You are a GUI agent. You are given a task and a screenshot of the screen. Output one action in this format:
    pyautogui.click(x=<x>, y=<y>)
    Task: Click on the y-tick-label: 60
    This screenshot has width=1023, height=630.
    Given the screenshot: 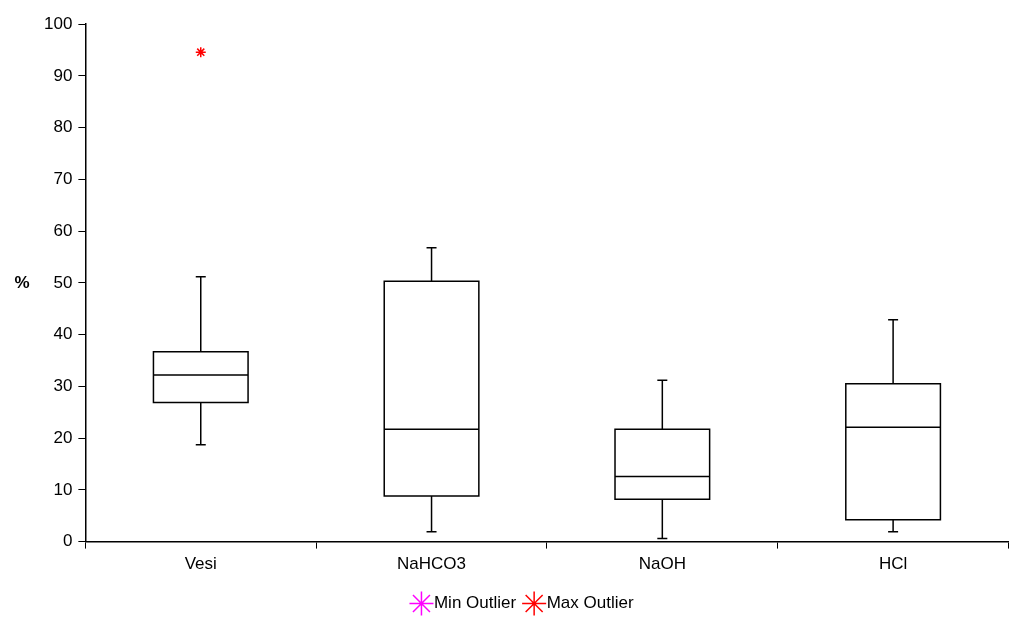 What is the action you would take?
    pyautogui.click(x=63, y=230)
    